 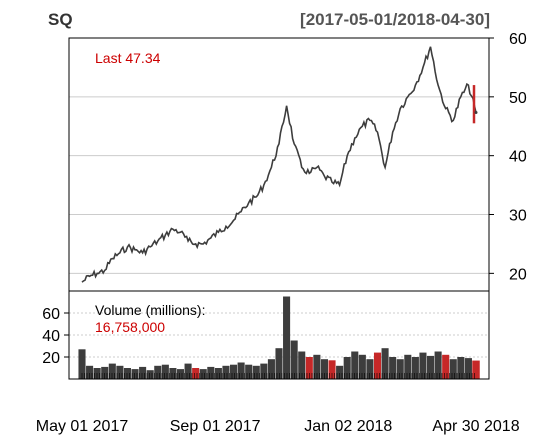 What do you see at coordinates (128, 58) in the screenshot?
I see `last-price-label: Last 47.34` at bounding box center [128, 58].